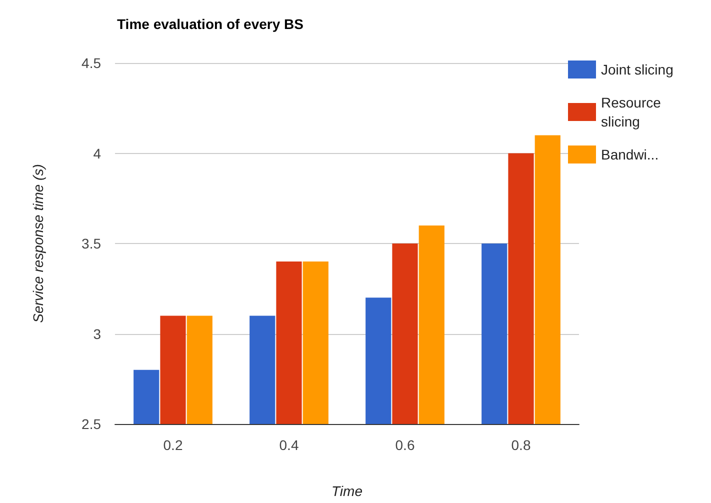 The width and height of the screenshot is (711, 503). Describe the element at coordinates (92, 244) in the screenshot. I see `y-tick-label: 3.5` at that location.